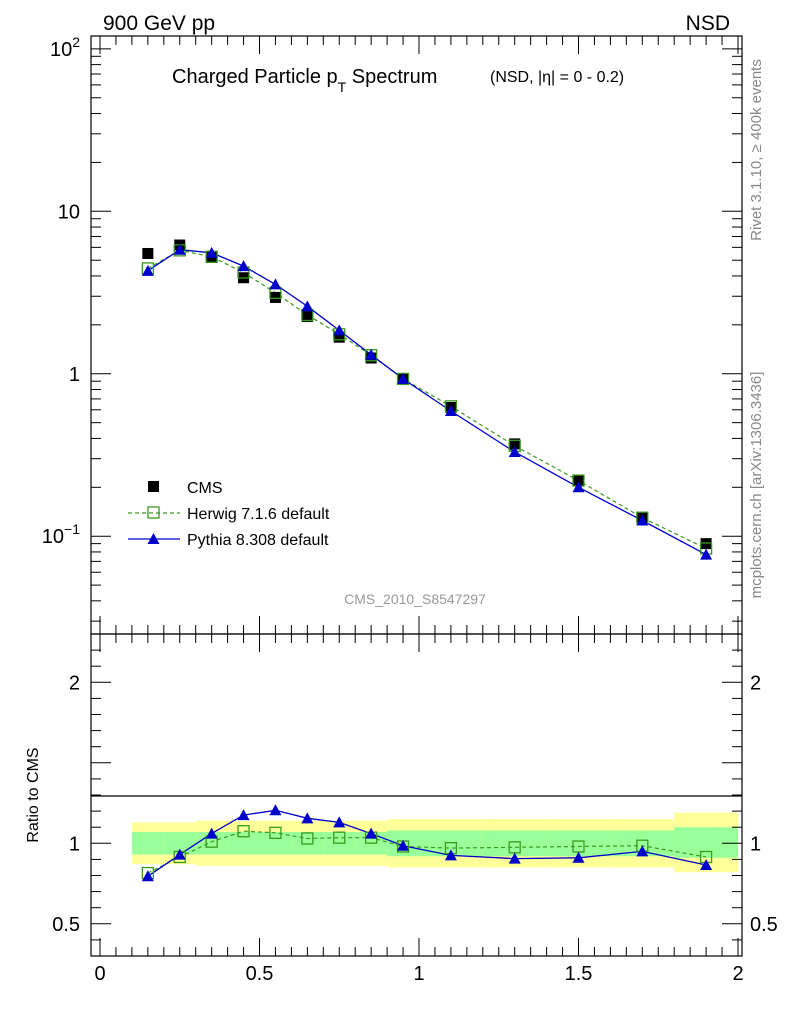  What do you see at coordinates (76, 42) in the screenshot?
I see `main-y-tick-label-exp: 2` at bounding box center [76, 42].